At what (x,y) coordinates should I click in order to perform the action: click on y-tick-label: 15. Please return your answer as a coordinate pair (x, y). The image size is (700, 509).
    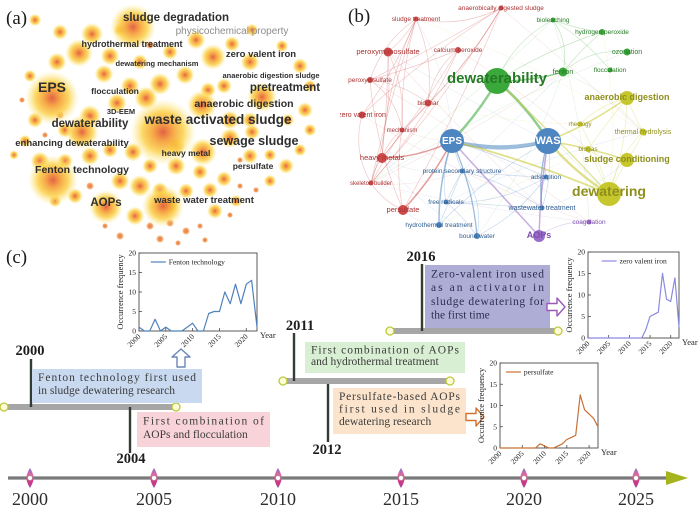
    Looking at the image, I should click on (494, 384).